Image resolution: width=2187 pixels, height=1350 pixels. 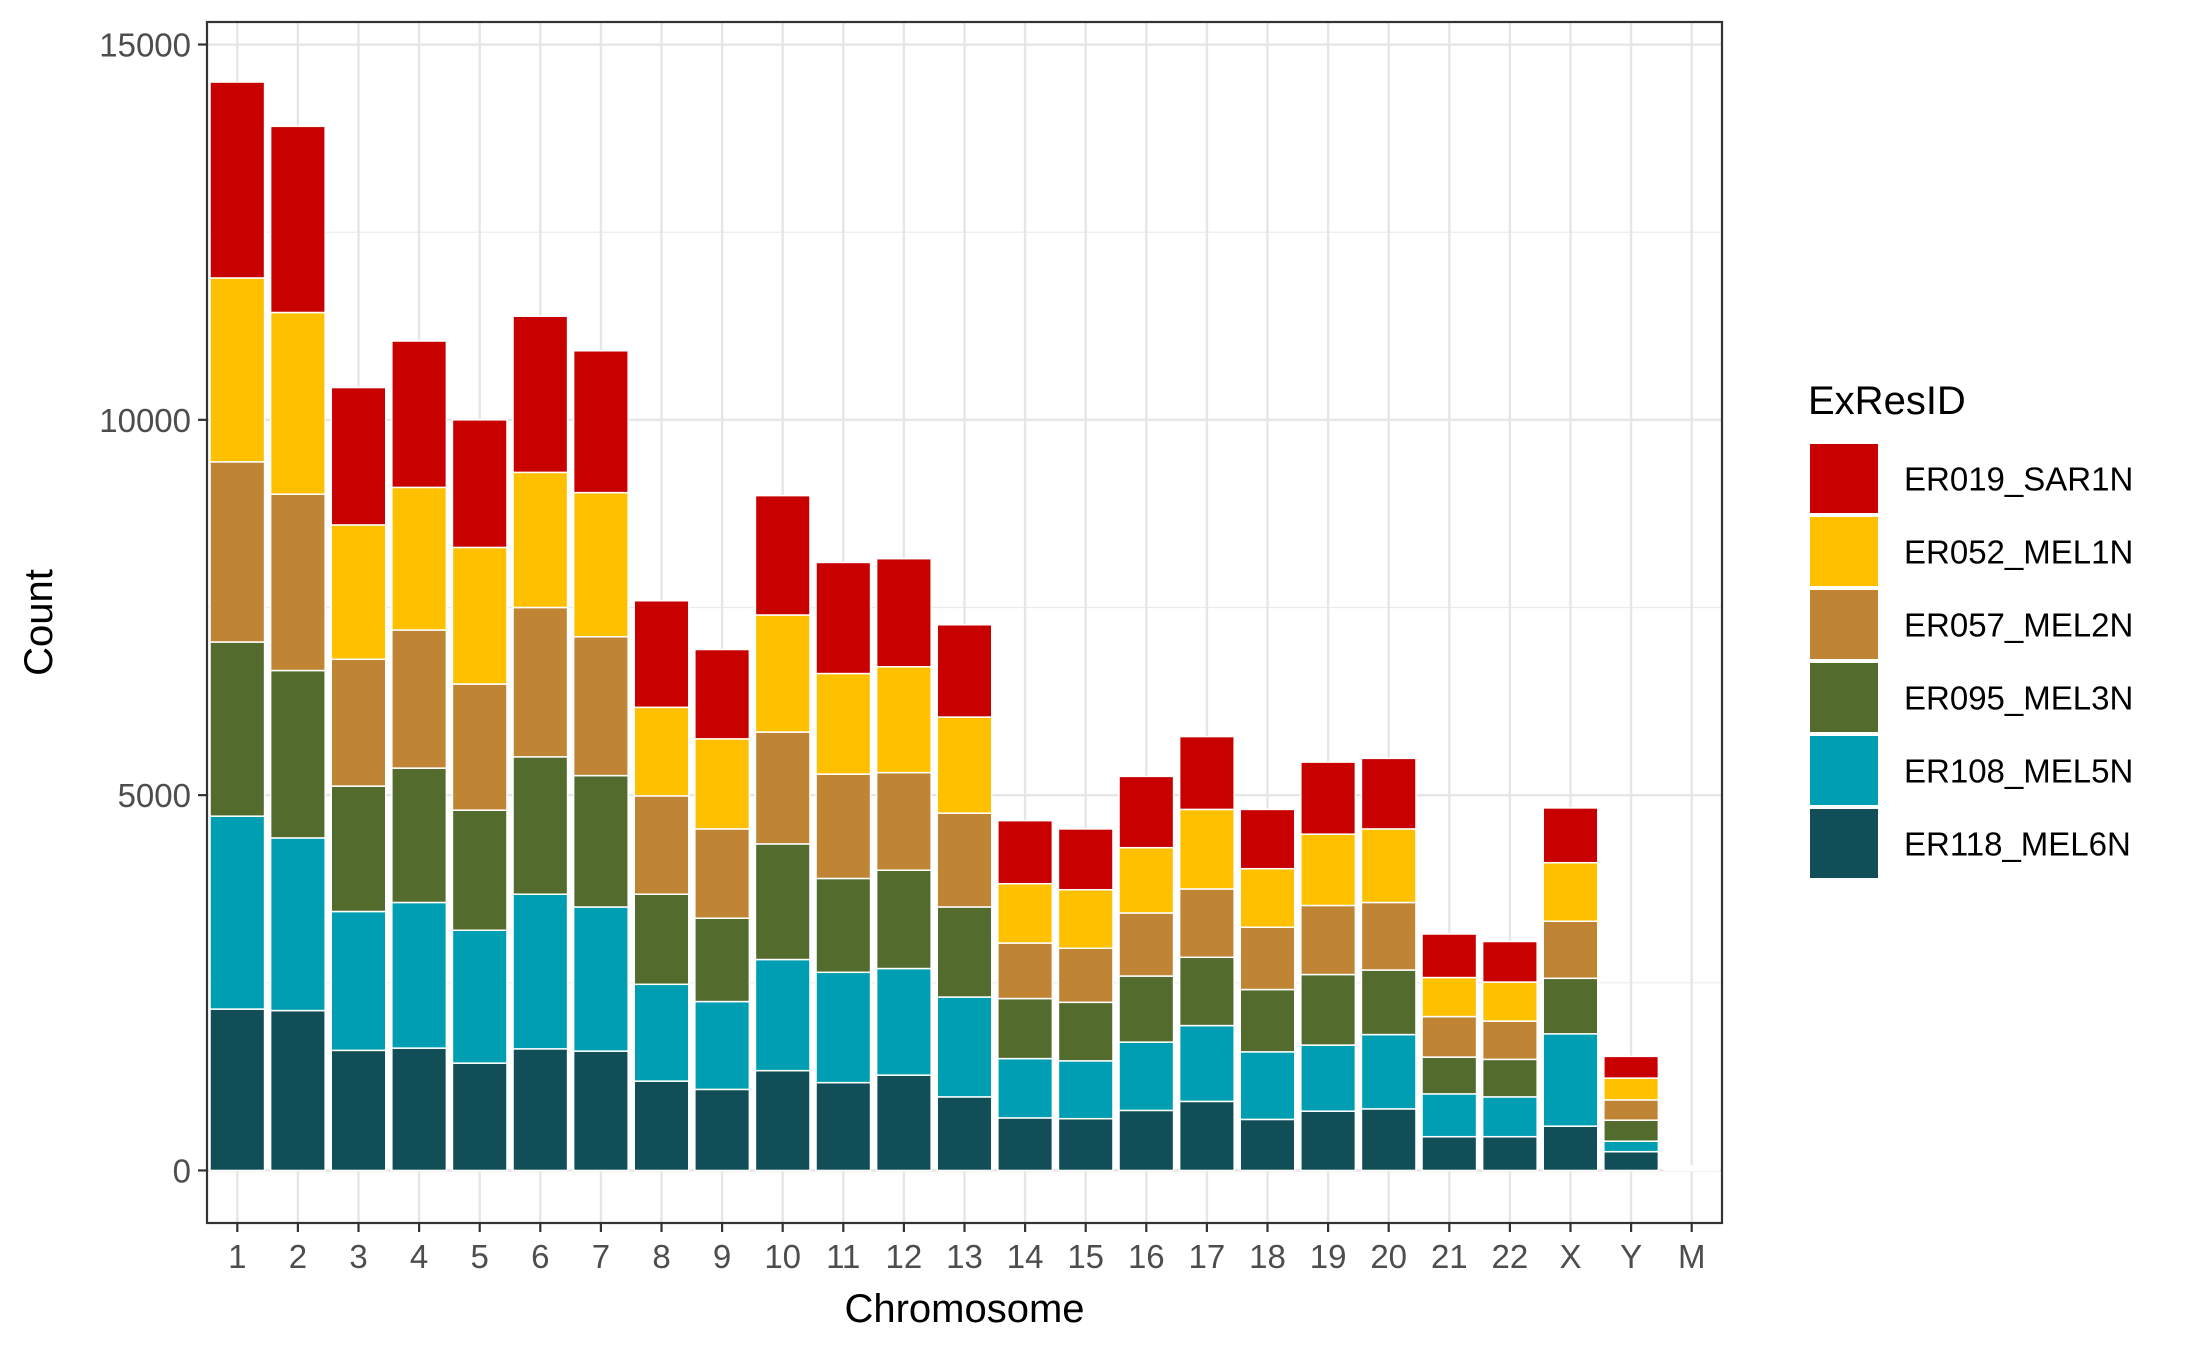 I want to click on bar-segment-chr-4-er052-mel1n, so click(x=419, y=558).